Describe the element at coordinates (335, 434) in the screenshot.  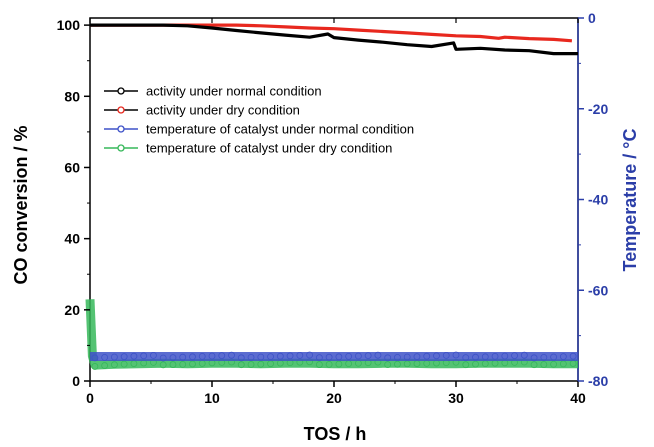
I see `x-axis-title: TOS / h` at that location.